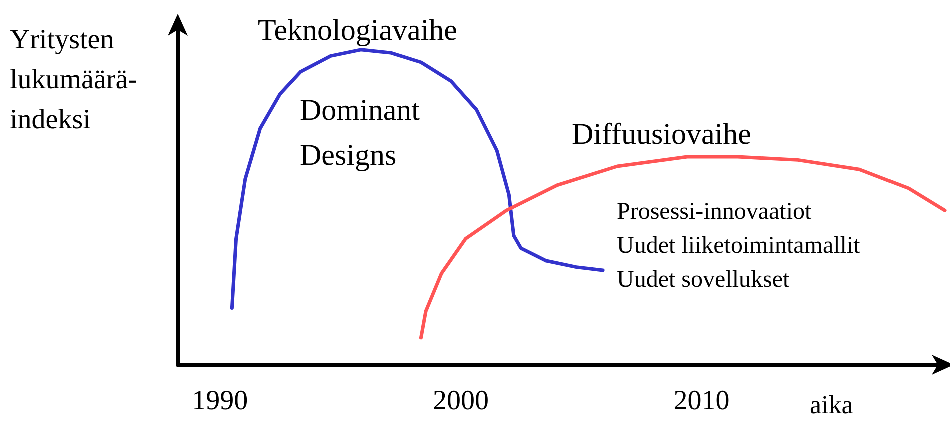 This screenshot has height=421, width=950. I want to click on x-tick-label: 1990, so click(220, 401).